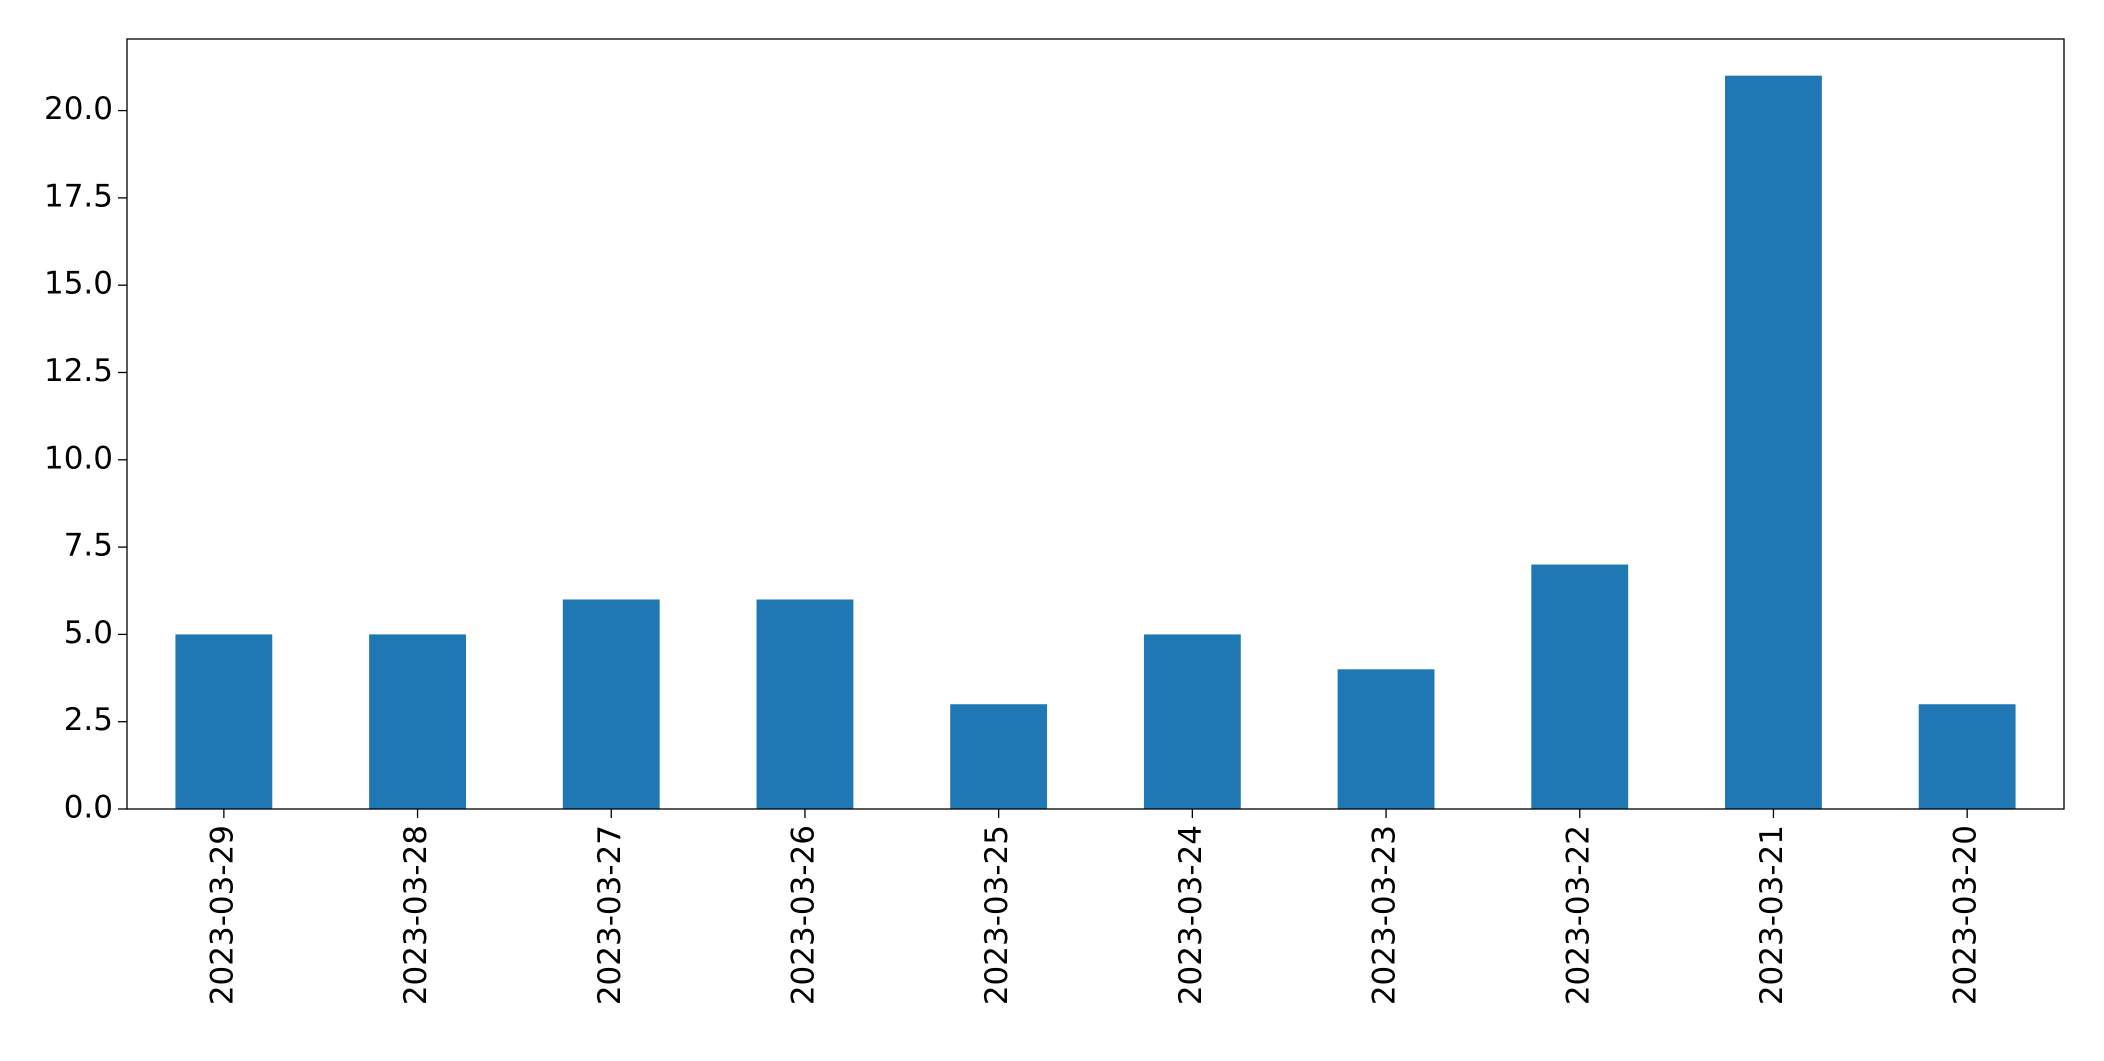  I want to click on y-tick-label: 7.5, so click(88, 546).